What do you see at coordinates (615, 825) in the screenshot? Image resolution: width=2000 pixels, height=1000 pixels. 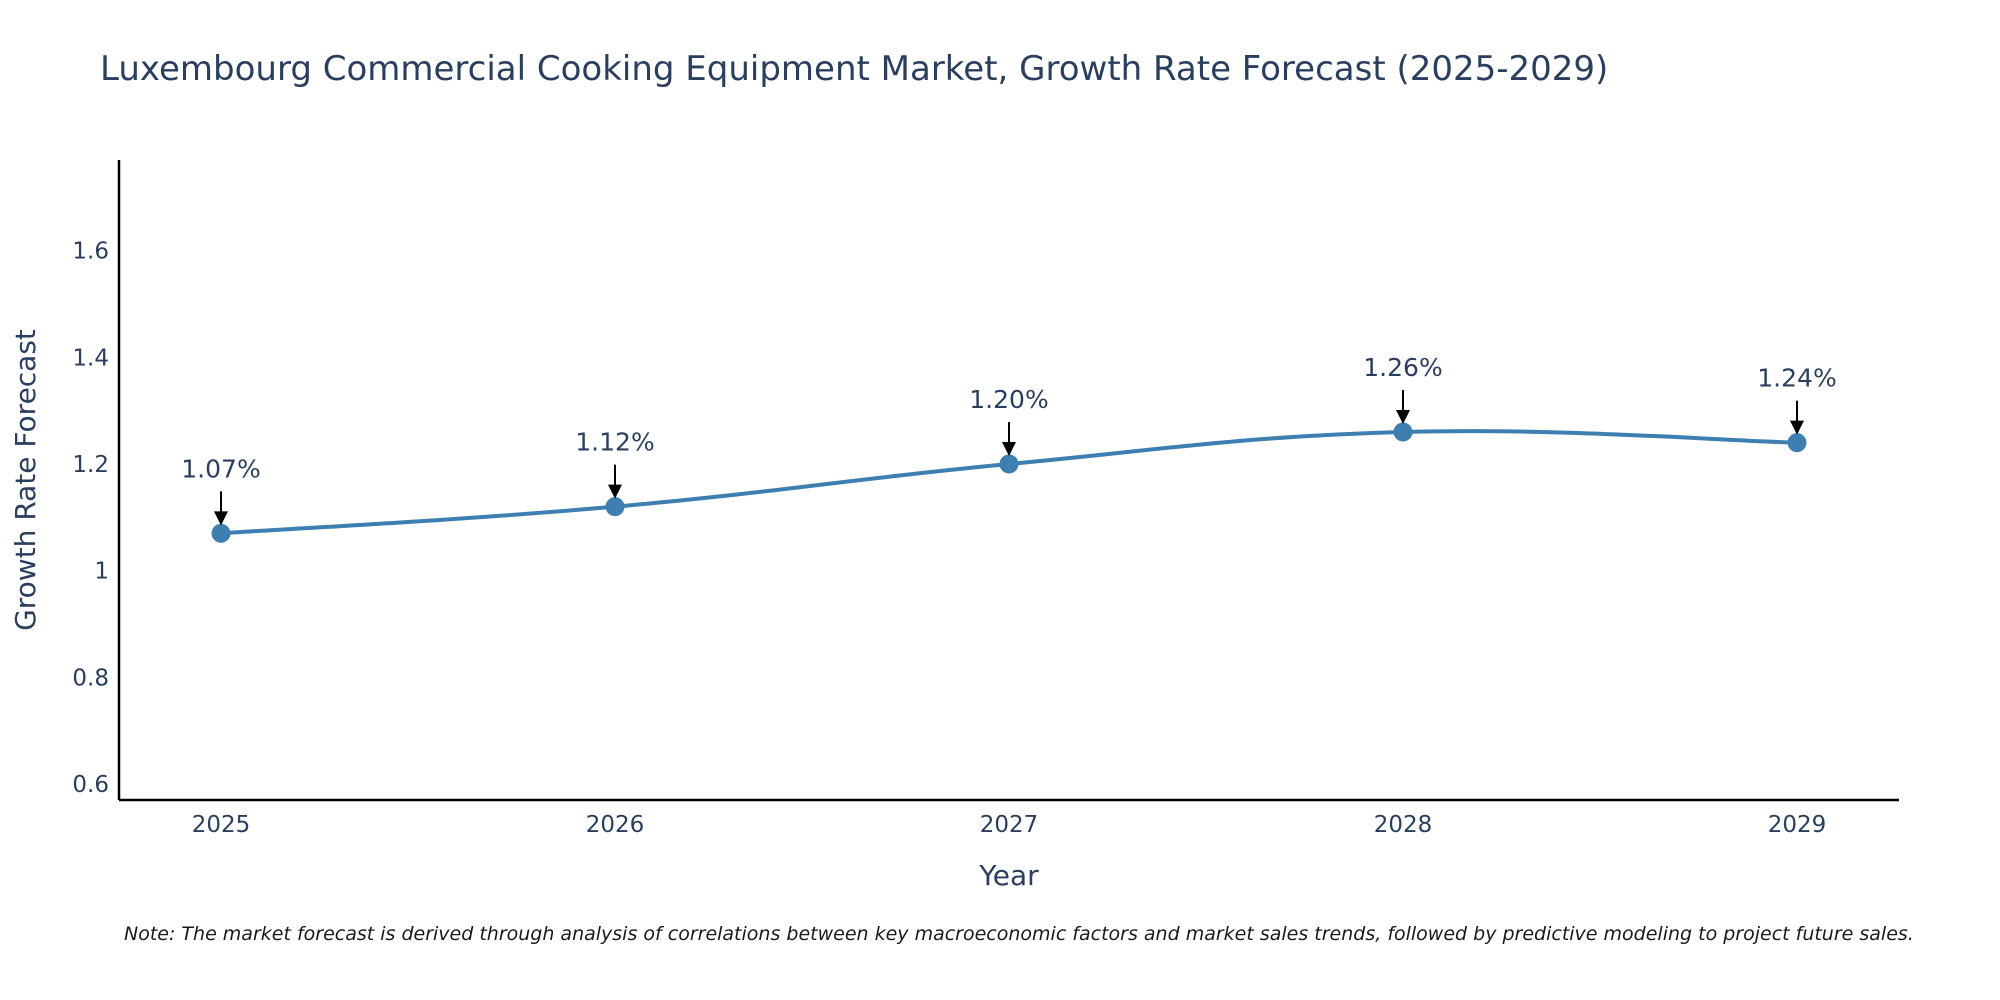 I see `x-tick-label: 2026` at bounding box center [615, 825].